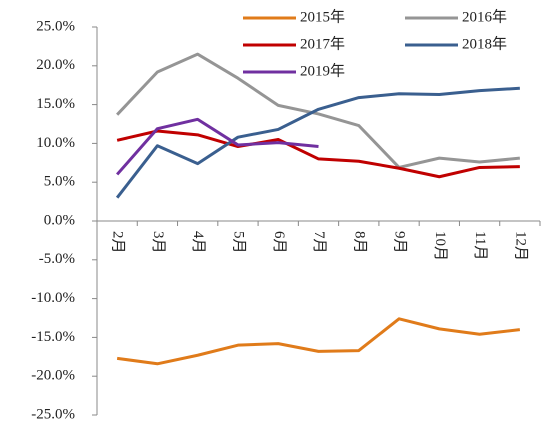 The width and height of the screenshot is (550, 425). I want to click on x-tick-label: 12月, so click(520, 246).